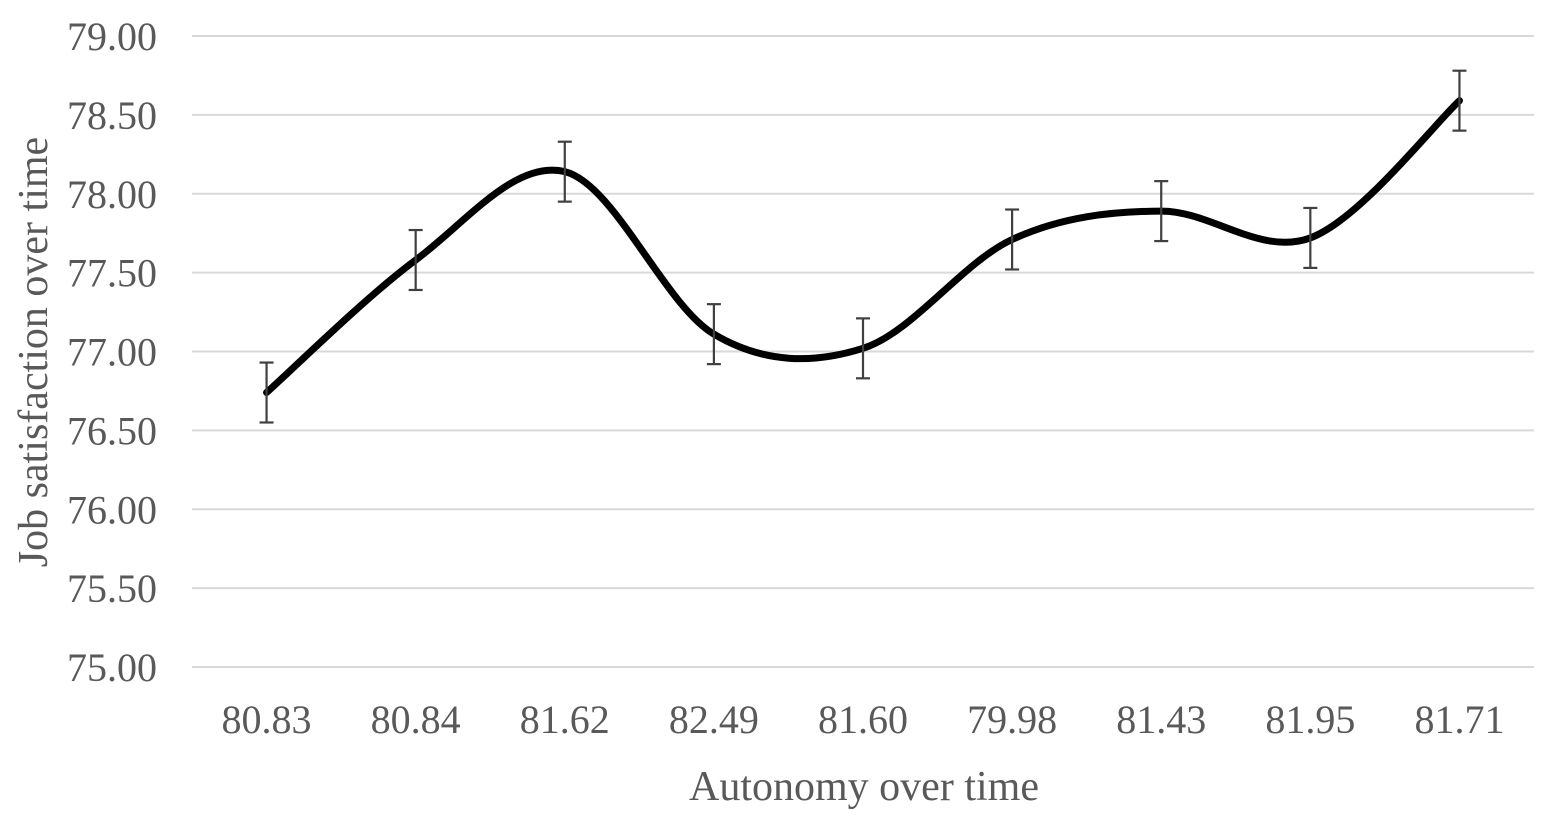  What do you see at coordinates (112, 273) in the screenshot?
I see `y-tick-label: 77.50` at bounding box center [112, 273].